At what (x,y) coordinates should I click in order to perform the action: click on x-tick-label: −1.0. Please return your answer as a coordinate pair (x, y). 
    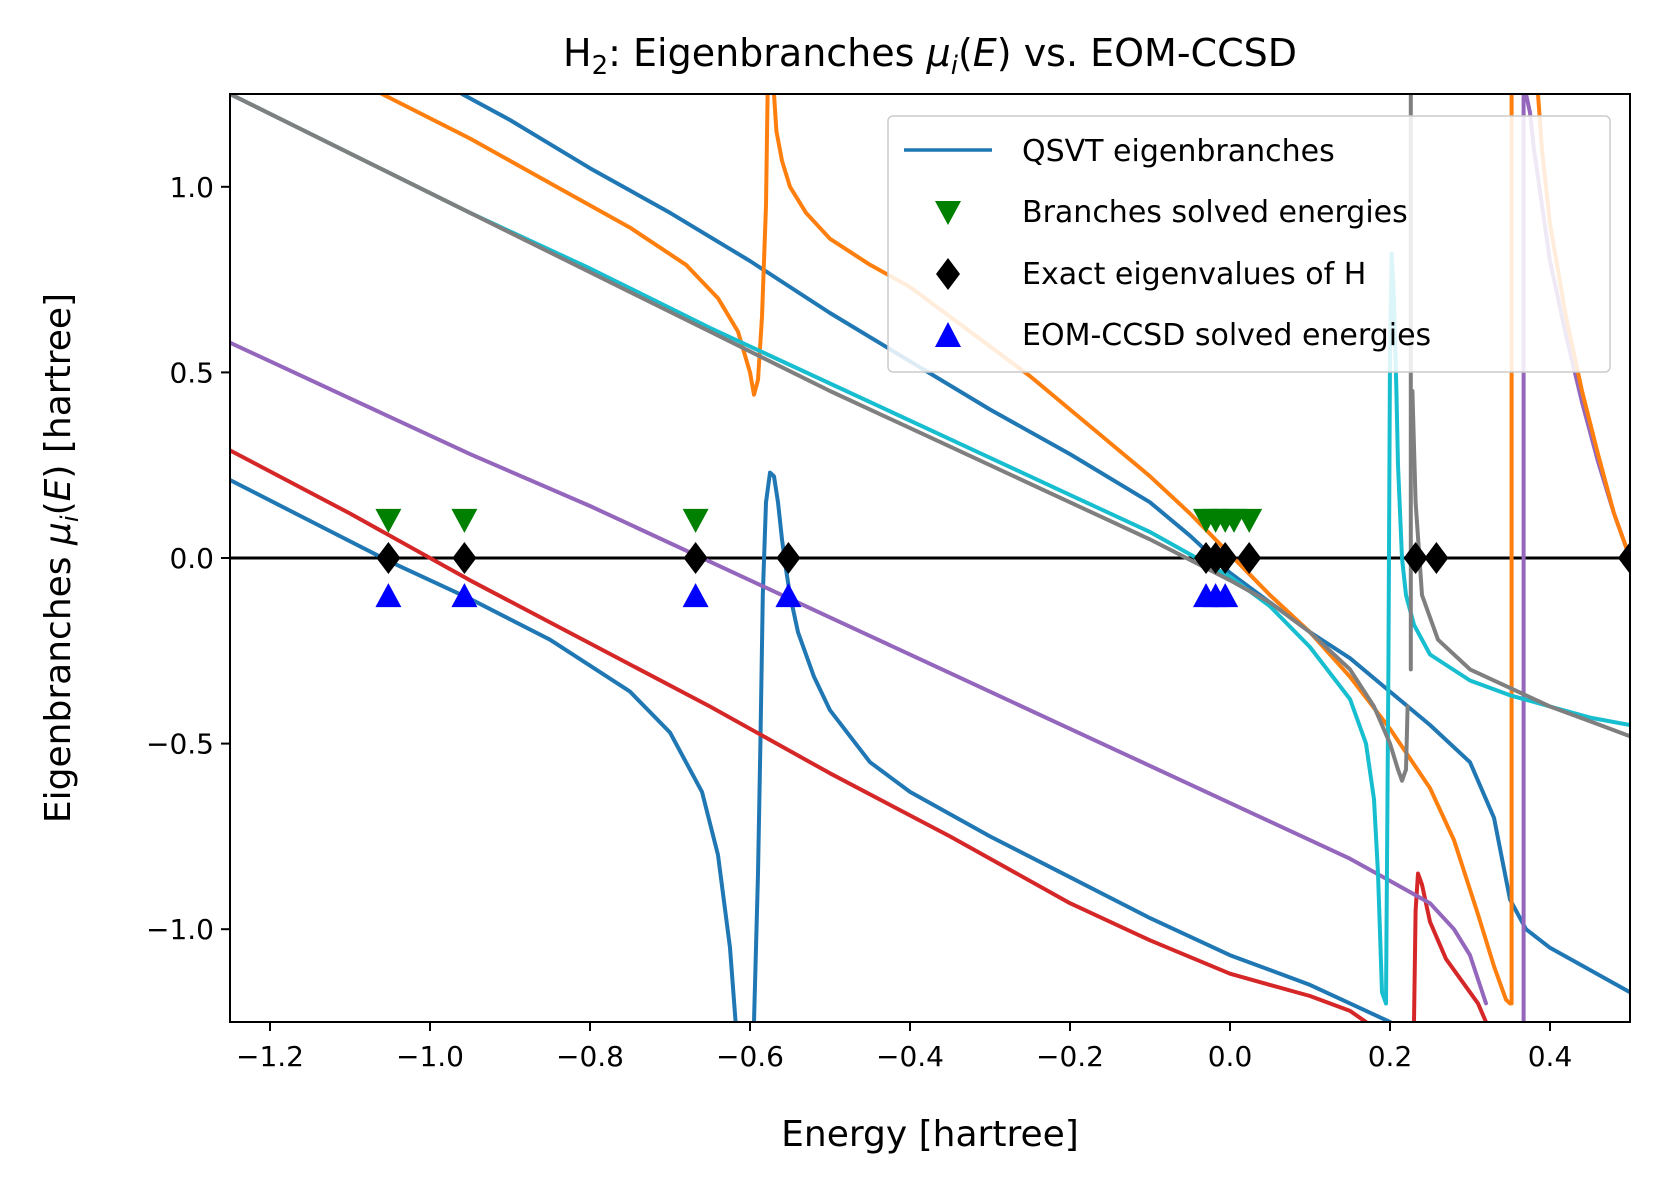
    Looking at the image, I should click on (430, 1056).